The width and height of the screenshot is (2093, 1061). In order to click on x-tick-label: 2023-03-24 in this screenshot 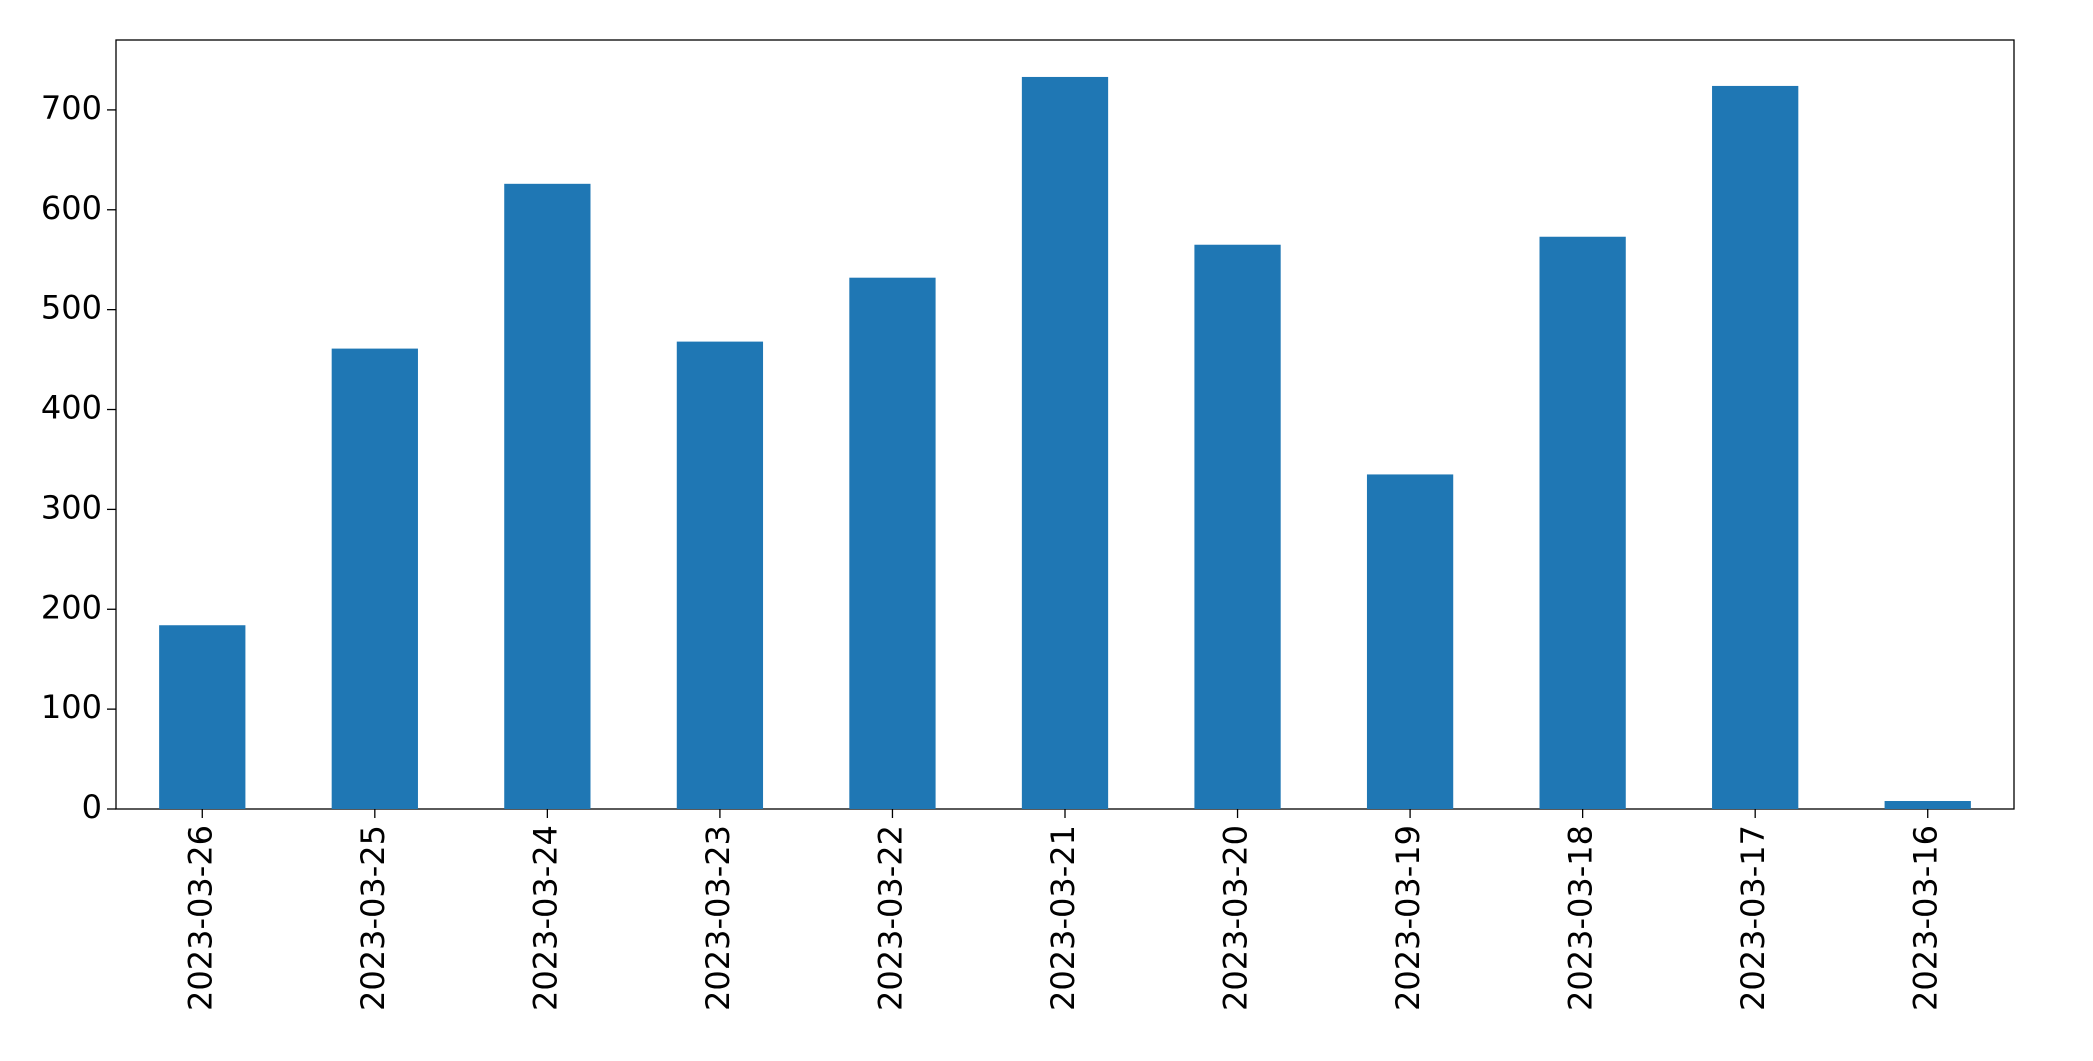, I will do `click(545, 918)`.